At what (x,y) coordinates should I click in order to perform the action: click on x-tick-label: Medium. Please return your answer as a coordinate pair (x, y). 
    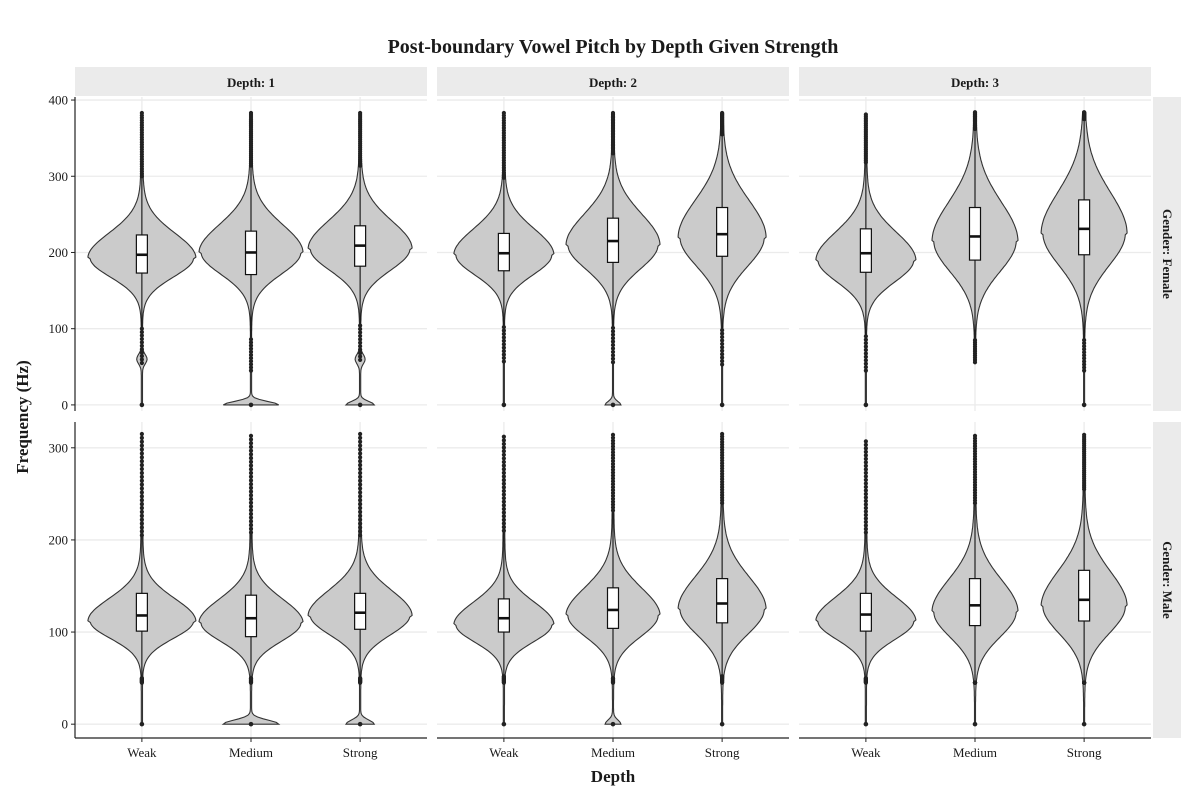
    Looking at the image, I should click on (975, 752).